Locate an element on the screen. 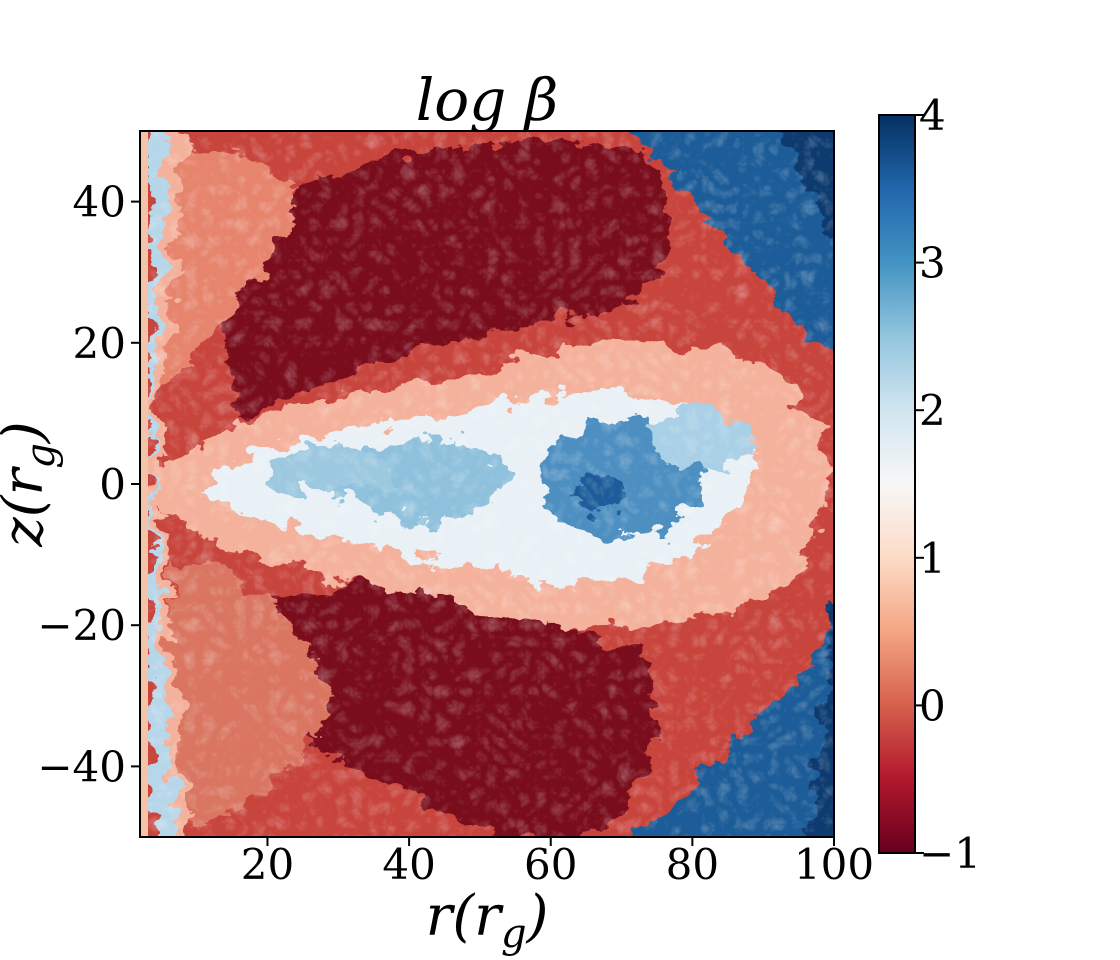 Image resolution: width=1120 pixels, height=960 pixels. colorbar-tick-label: 4 is located at coordinates (932, 115).